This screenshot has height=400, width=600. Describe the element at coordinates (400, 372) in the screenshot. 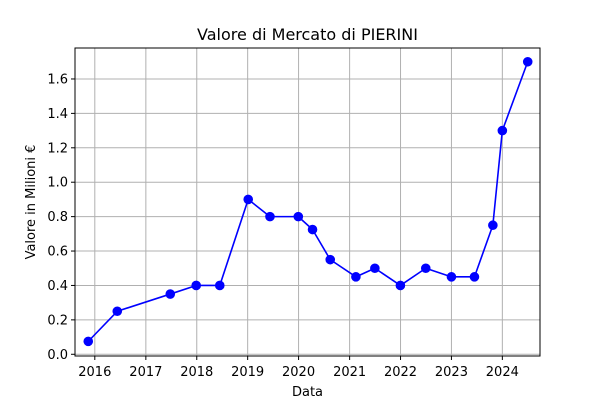

I see `x-tick-label: 2022` at that location.